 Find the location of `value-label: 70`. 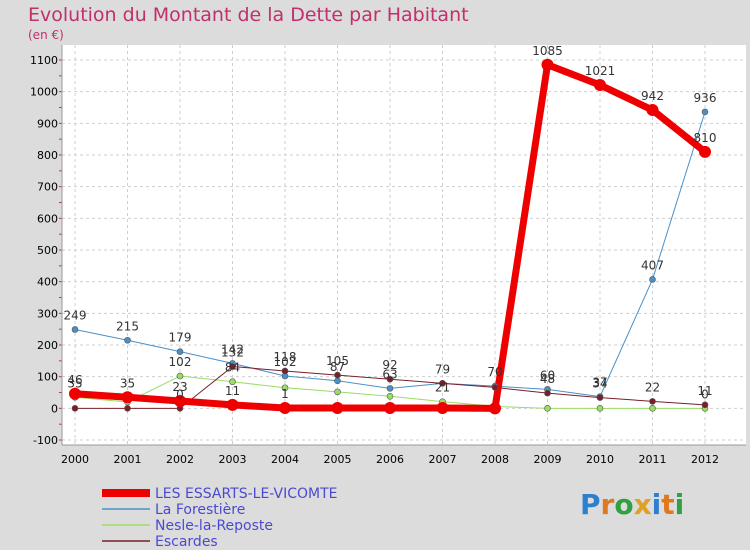

value-label: 70 is located at coordinates (494, 372).